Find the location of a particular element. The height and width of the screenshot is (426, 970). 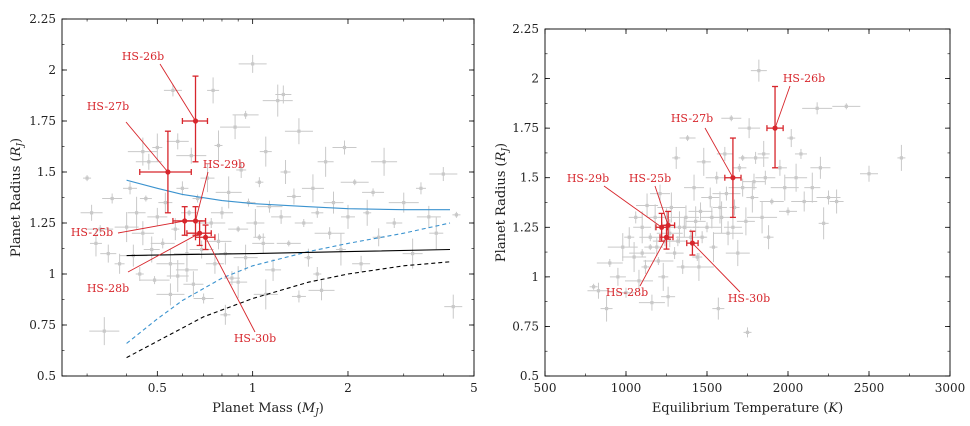

annotation-label: HS-28b is located at coordinates (627, 292).